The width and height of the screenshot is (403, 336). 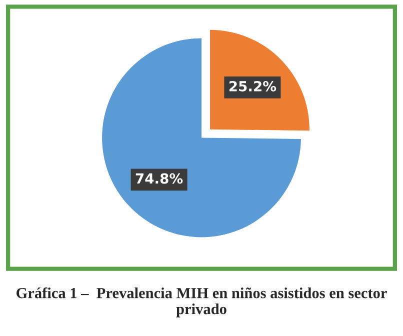 What do you see at coordinates (159, 178) in the screenshot?
I see `data-label: 74.8%` at bounding box center [159, 178].